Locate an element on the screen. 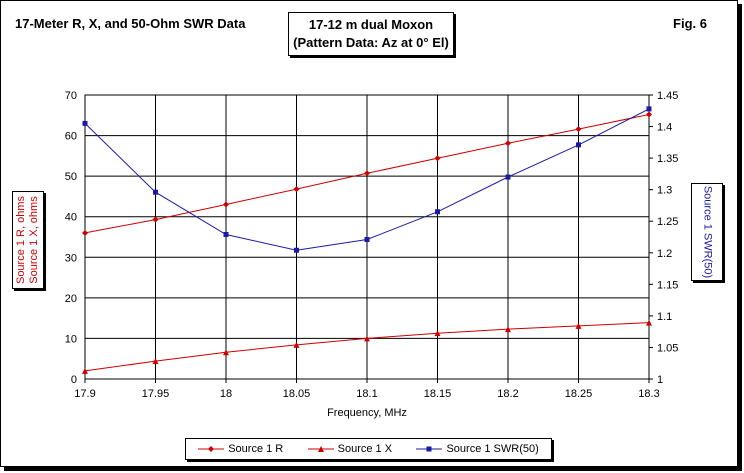 This screenshot has width=744, height=473. y-right-tick-label: 1.2 is located at coordinates (664, 254).